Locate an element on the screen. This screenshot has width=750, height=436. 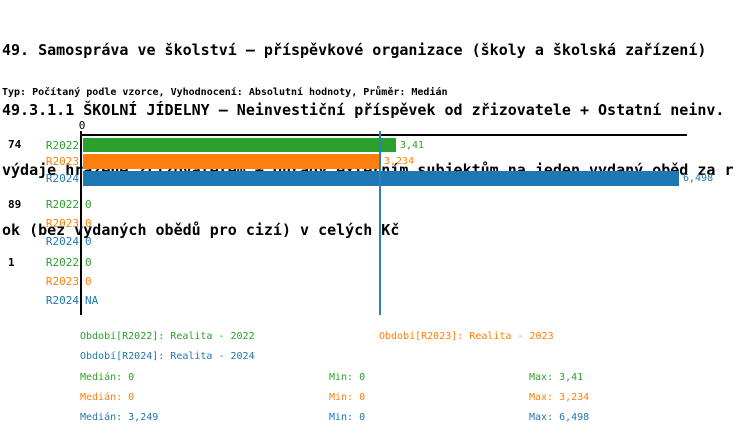
group-label-1: 1 is located at coordinates (11, 262).